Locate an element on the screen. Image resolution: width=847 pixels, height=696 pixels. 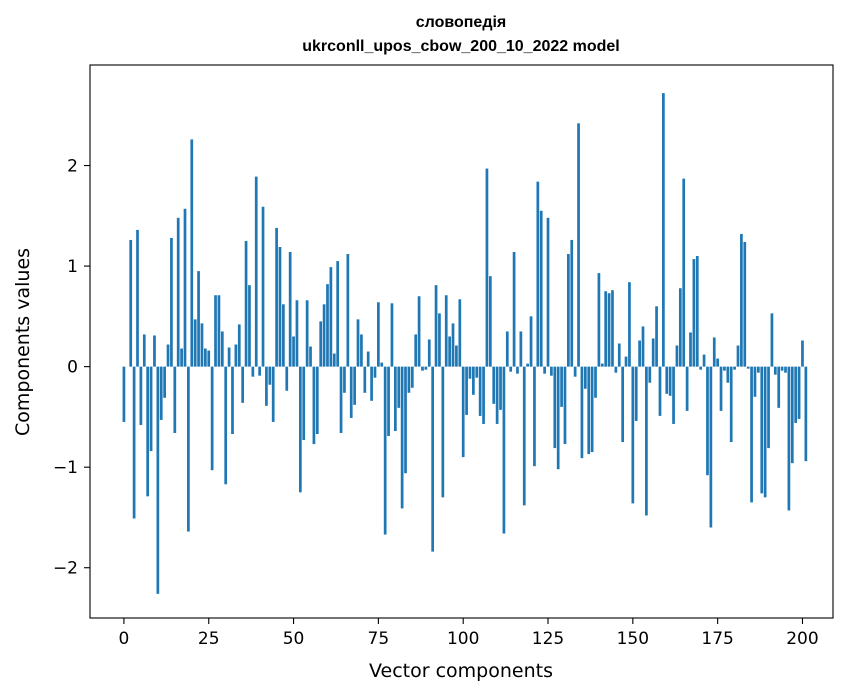
y-tick-label: 1 is located at coordinates (72, 267).